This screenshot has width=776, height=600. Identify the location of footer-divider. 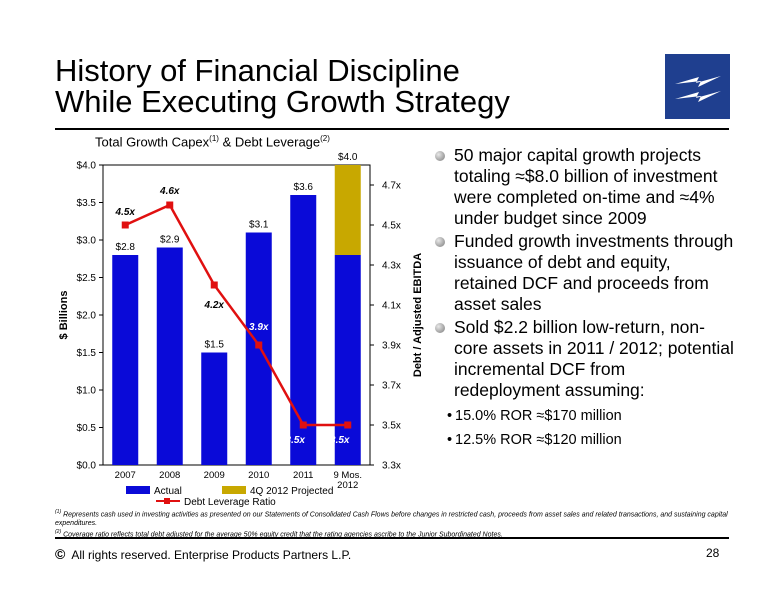
(392, 538).